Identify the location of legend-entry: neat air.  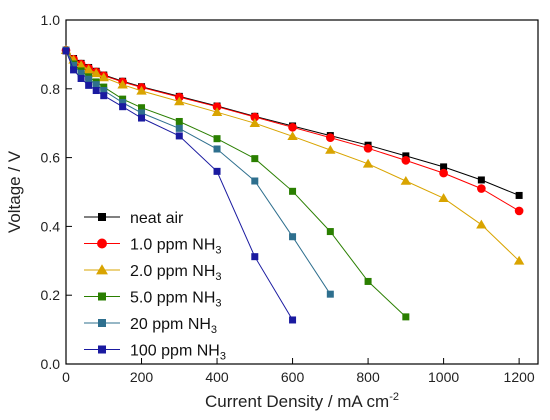
(134, 218).